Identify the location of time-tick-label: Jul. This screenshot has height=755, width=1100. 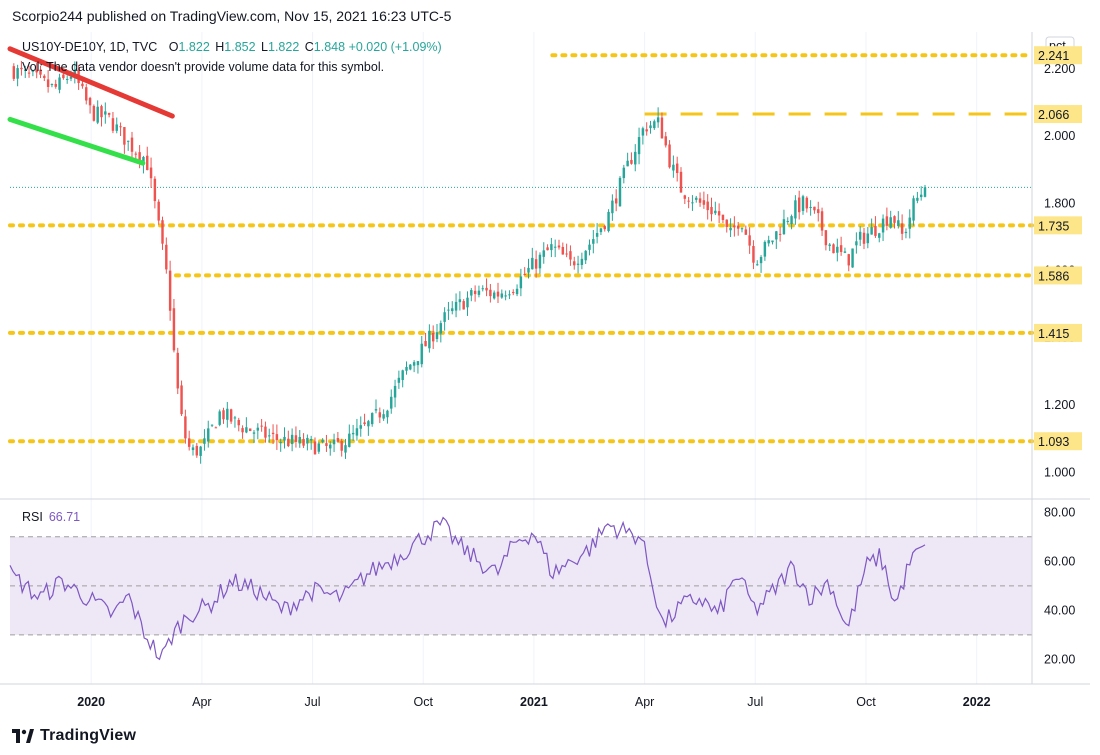
(313, 702).